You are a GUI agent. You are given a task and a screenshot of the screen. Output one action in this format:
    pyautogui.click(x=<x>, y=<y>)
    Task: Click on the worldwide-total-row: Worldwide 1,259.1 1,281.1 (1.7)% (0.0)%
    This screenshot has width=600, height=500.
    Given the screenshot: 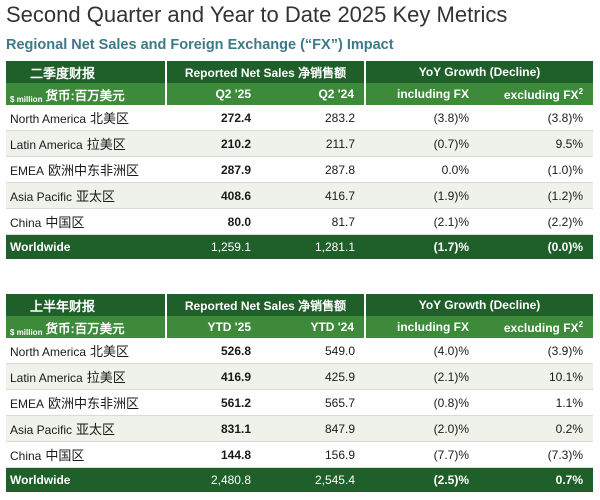 What is the action you would take?
    pyautogui.click(x=300, y=246)
    